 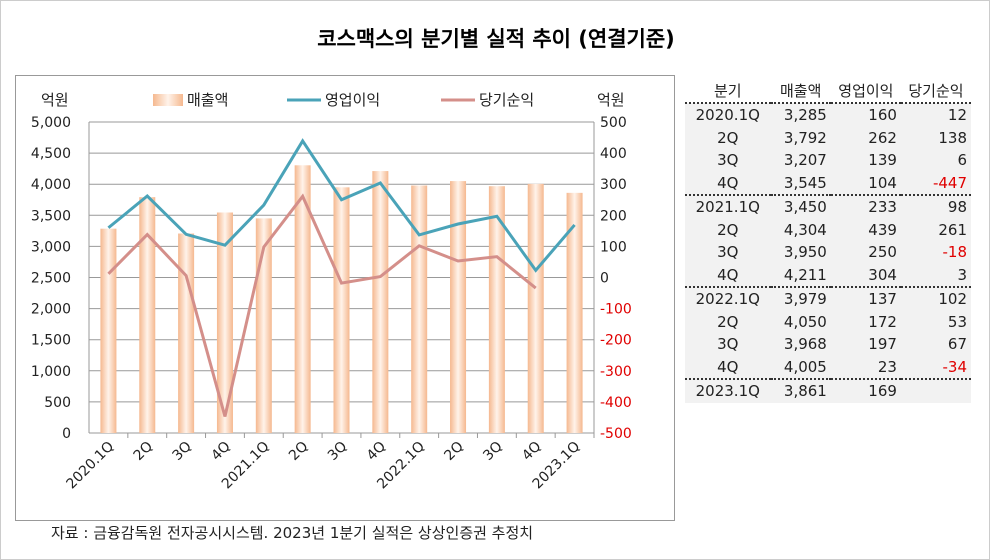 I want to click on table-cell: 439, so click(x=865, y=229).